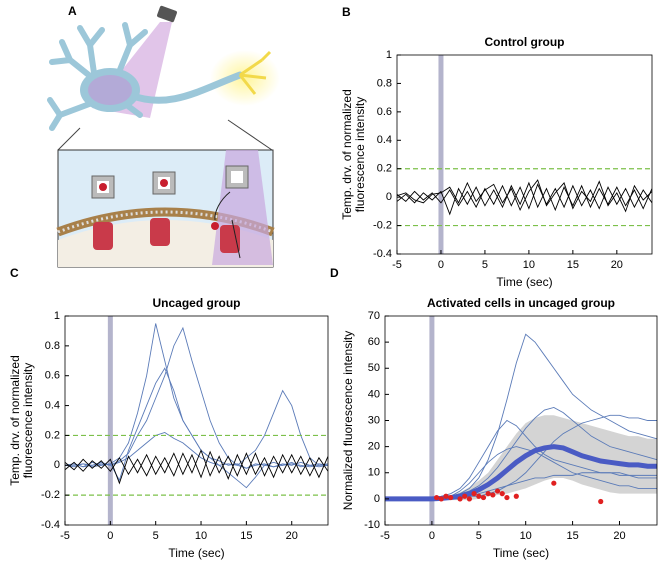 The height and width of the screenshot is (567, 664). Describe the element at coordinates (372, 525) in the screenshot. I see `y-tick-label: -10` at that location.